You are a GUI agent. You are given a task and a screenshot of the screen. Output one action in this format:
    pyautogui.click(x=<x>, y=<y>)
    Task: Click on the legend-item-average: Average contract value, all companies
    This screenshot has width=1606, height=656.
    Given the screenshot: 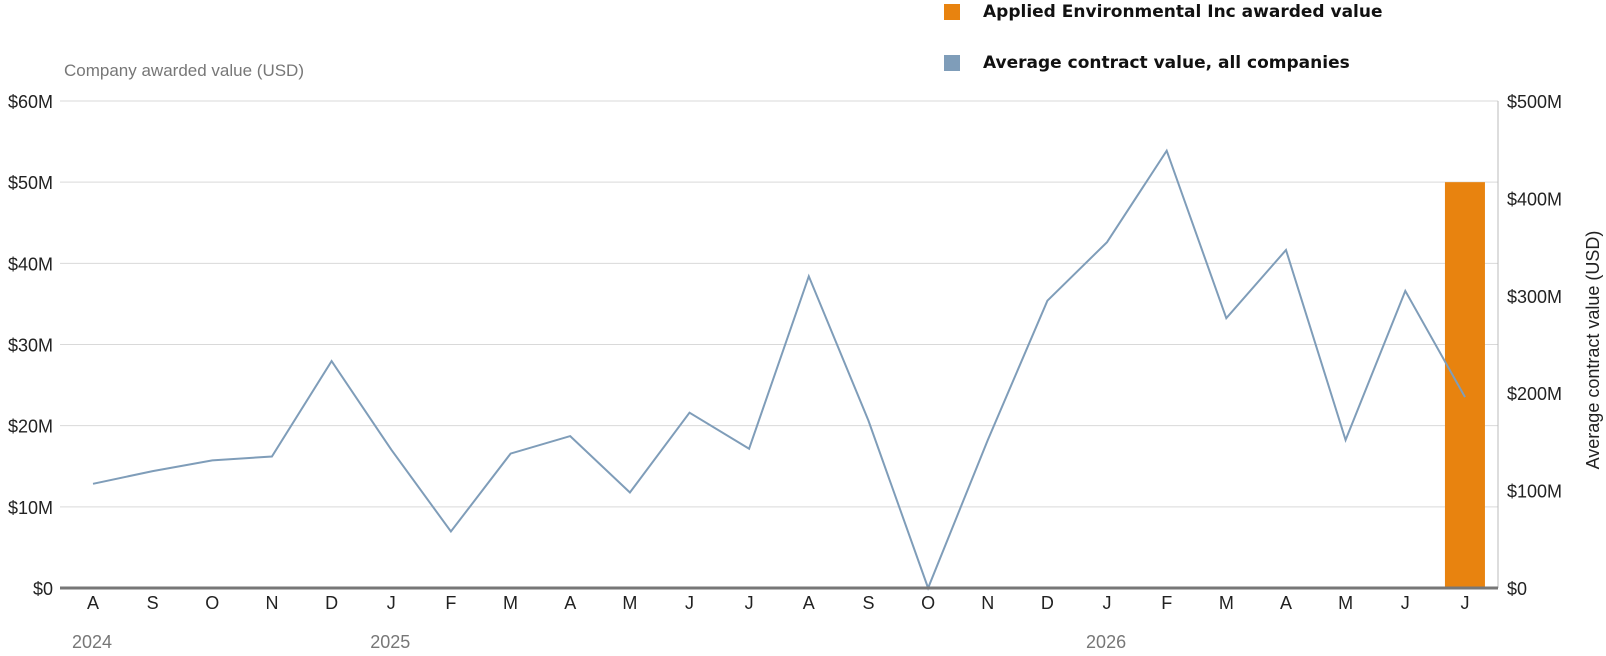 What is the action you would take?
    pyautogui.click(x=1163, y=63)
    